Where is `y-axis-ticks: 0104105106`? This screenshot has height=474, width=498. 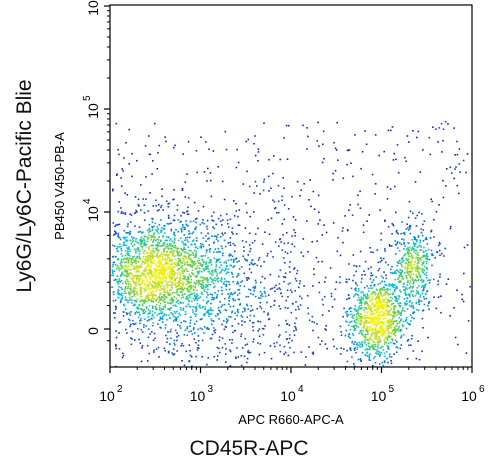 y-axis-ticks: 0104105106 is located at coordinates (96, 171).